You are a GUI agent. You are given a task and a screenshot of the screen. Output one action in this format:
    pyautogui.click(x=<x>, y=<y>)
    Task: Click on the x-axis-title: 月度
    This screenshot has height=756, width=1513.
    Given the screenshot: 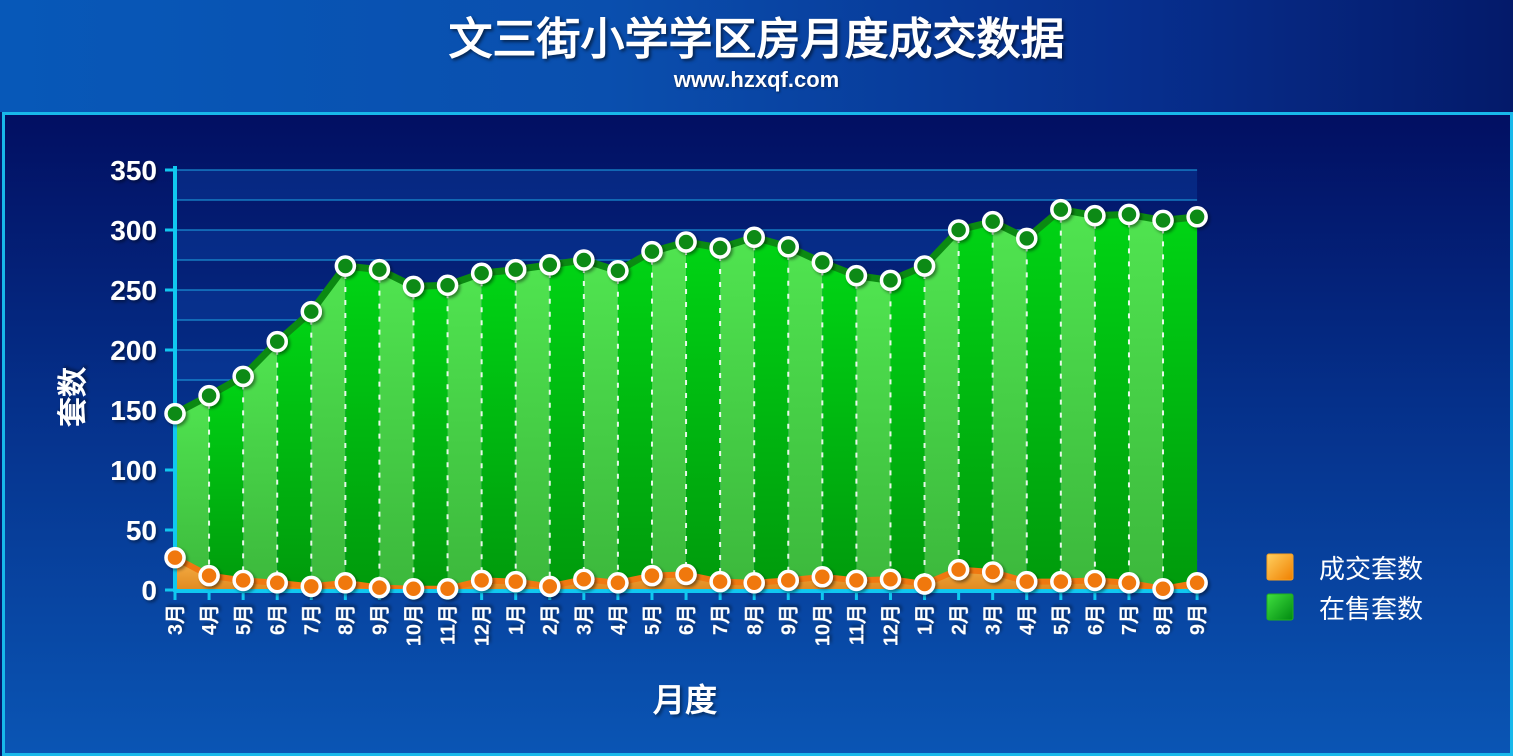 What is the action you would take?
    pyautogui.click(x=685, y=700)
    